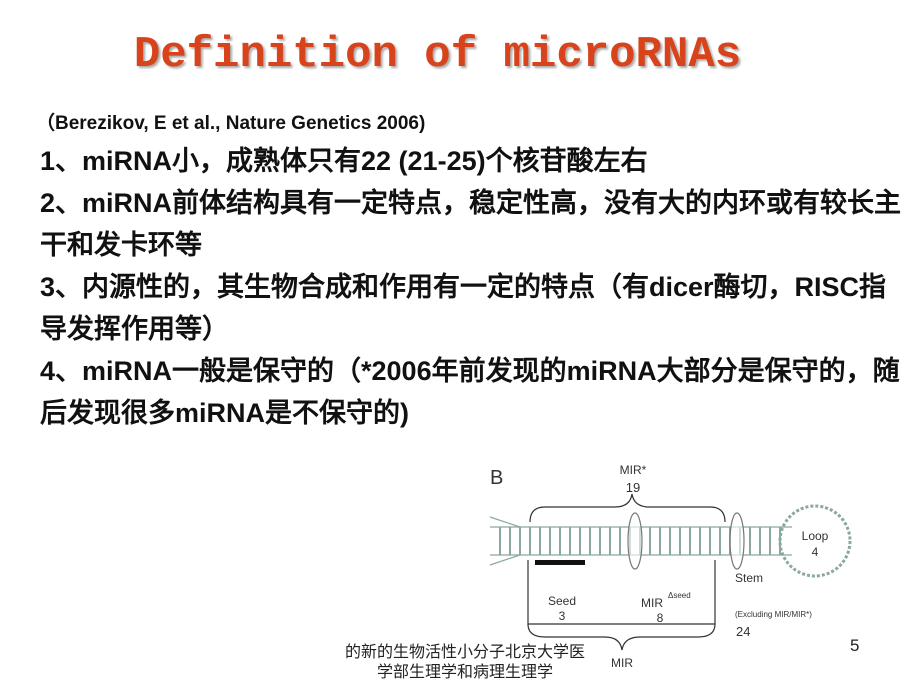 The width and height of the screenshot is (920, 690). I want to click on hairpin-shape, so click(670, 572).